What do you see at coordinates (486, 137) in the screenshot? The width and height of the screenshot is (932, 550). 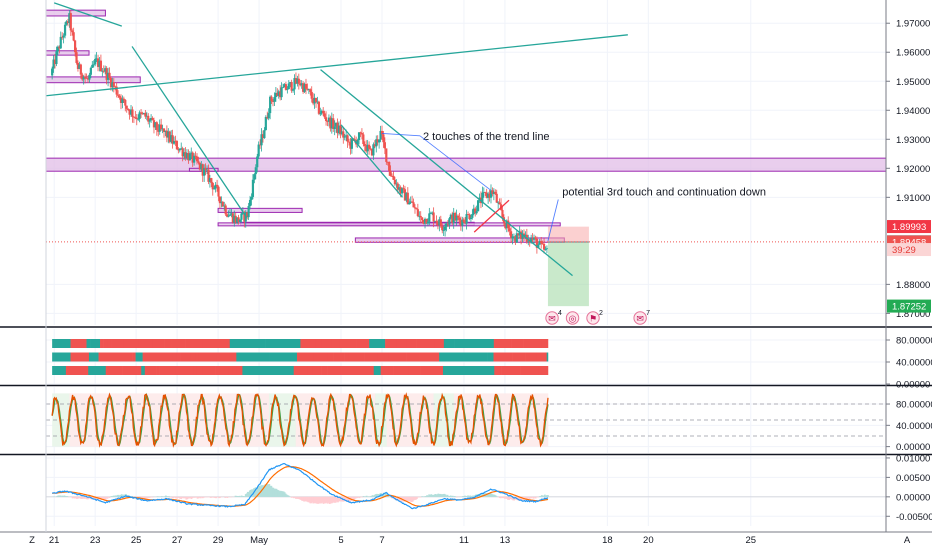 I see `annotation-two-touches: 2 touches of the trend line` at bounding box center [486, 137].